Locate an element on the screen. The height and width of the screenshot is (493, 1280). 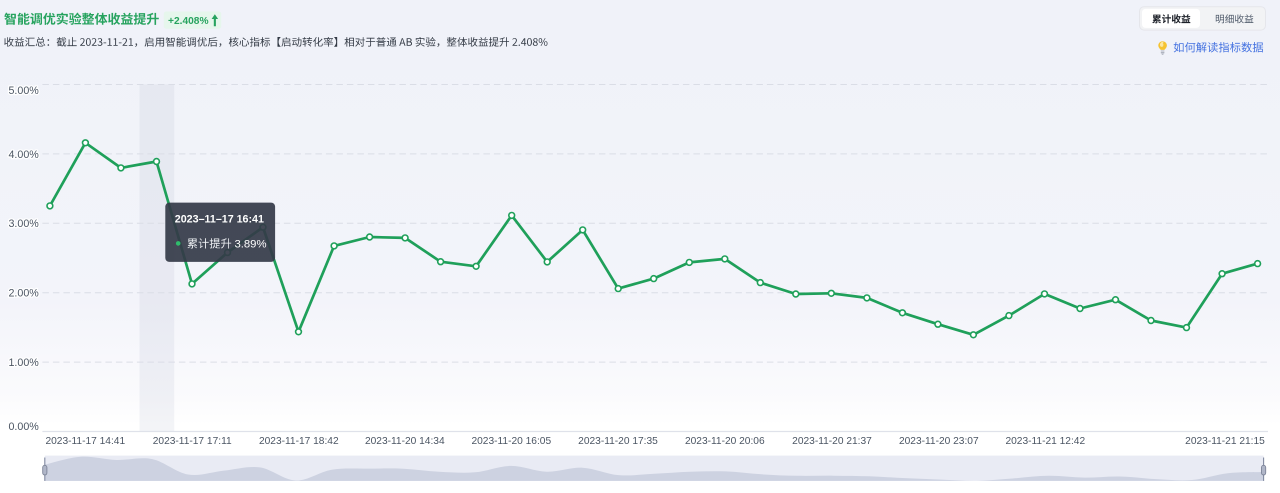
svg-text: 2023-11-20 21:37 is located at coordinates (832, 441).